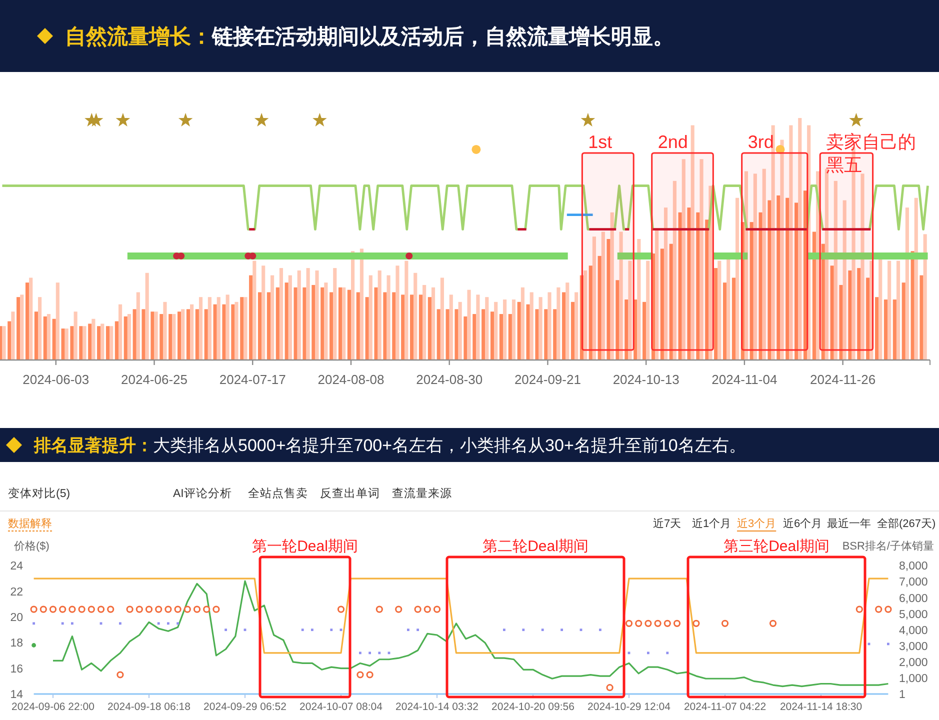 The image size is (939, 720). Describe the element at coordinates (93, 446) in the screenshot. I see `chart-title: 排名显著提升：` at that location.